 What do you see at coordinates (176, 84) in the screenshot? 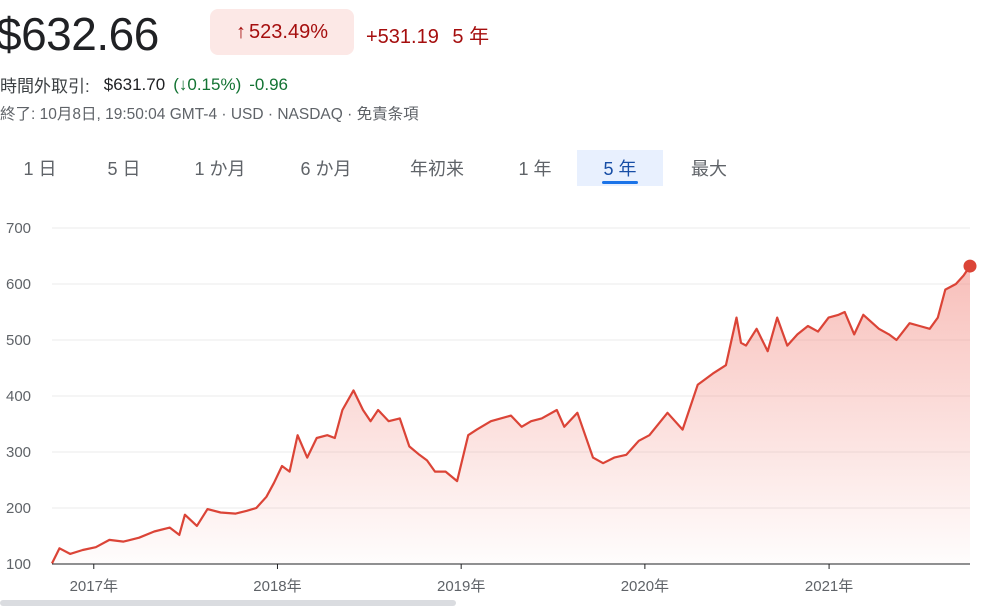
I see `after-hours-open-paren: (` at bounding box center [176, 84].